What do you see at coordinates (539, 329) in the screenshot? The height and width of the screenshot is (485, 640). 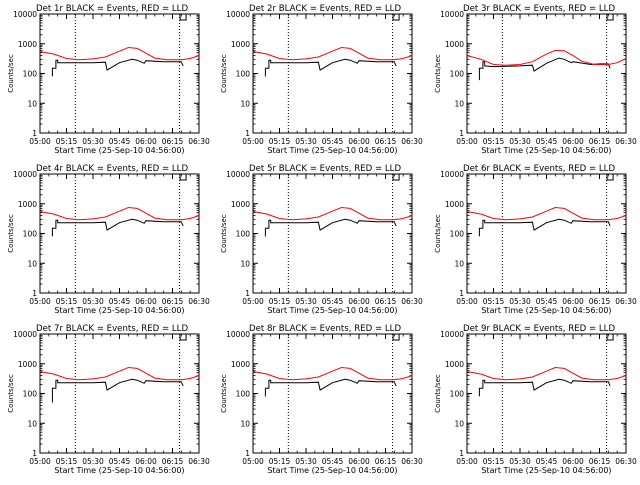 I see `chart-title: Det 9r BLACK = Events, RED = LLD` at bounding box center [539, 329].